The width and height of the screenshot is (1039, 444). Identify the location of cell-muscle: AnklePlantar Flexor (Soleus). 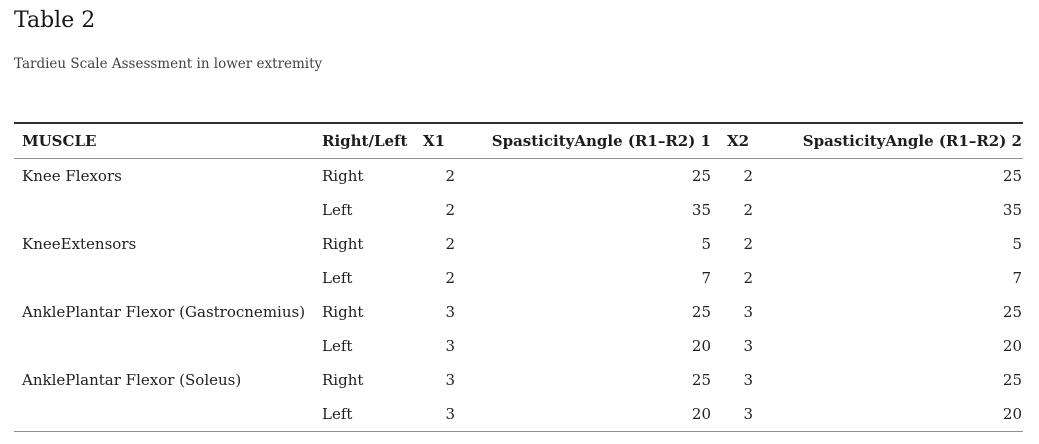
(132, 380).